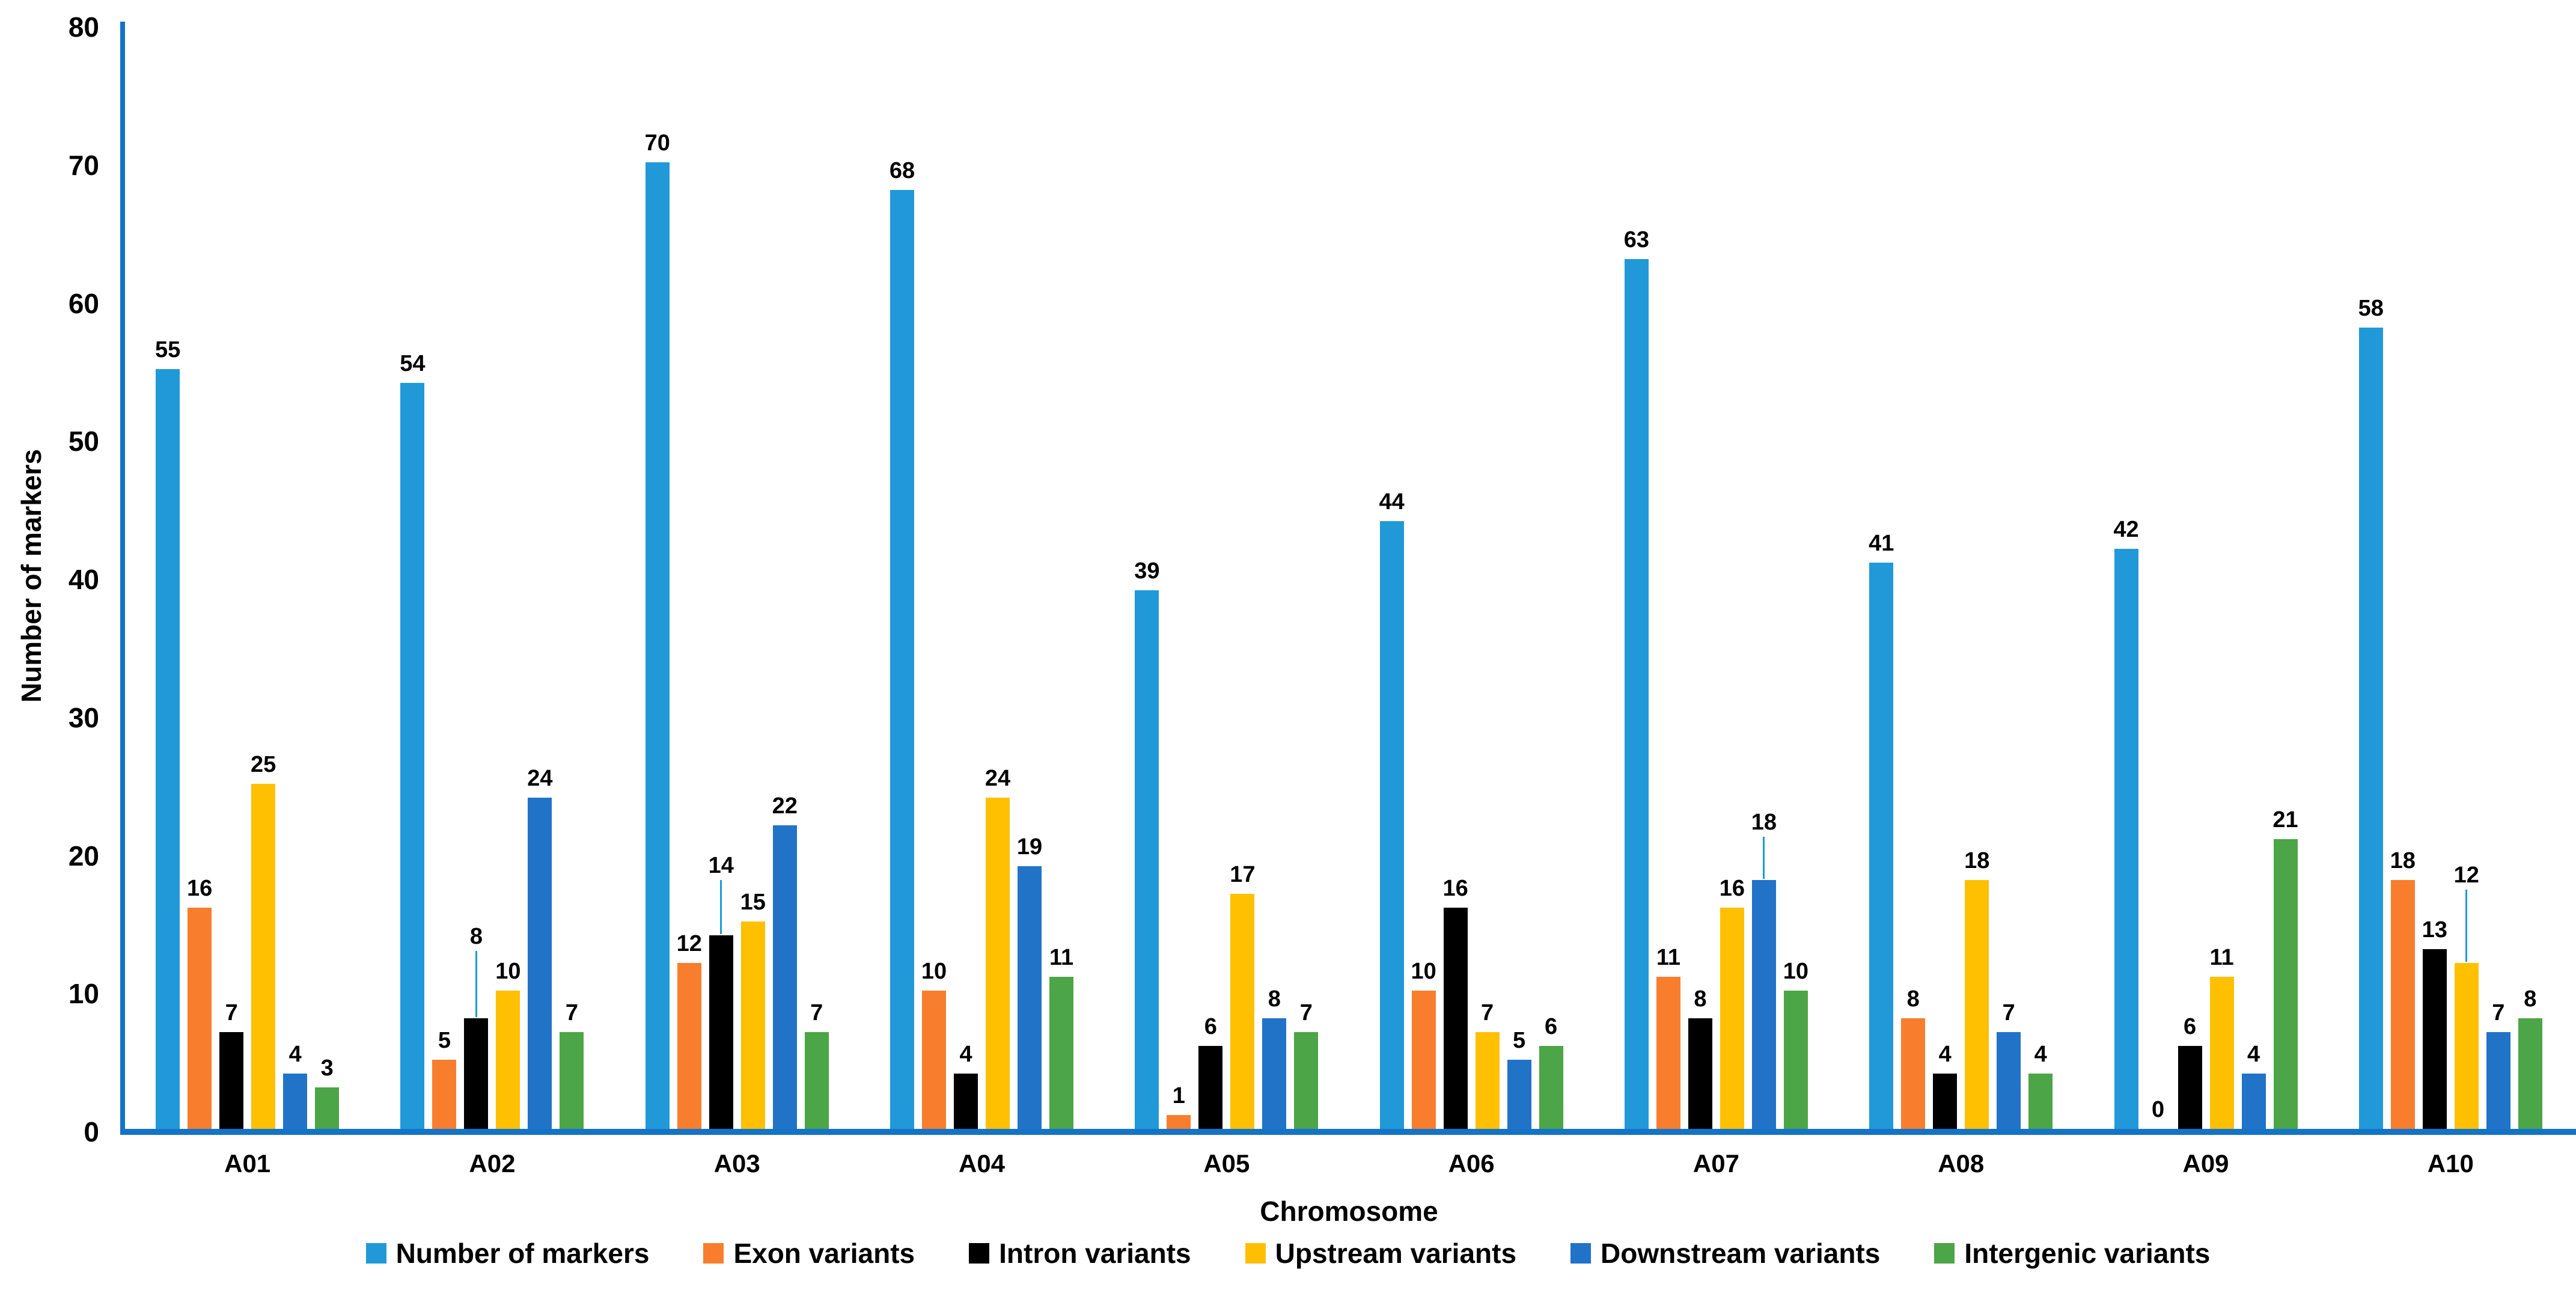 The image size is (2576, 1305). I want to click on bar-column: 13, so click(2434, 1023).